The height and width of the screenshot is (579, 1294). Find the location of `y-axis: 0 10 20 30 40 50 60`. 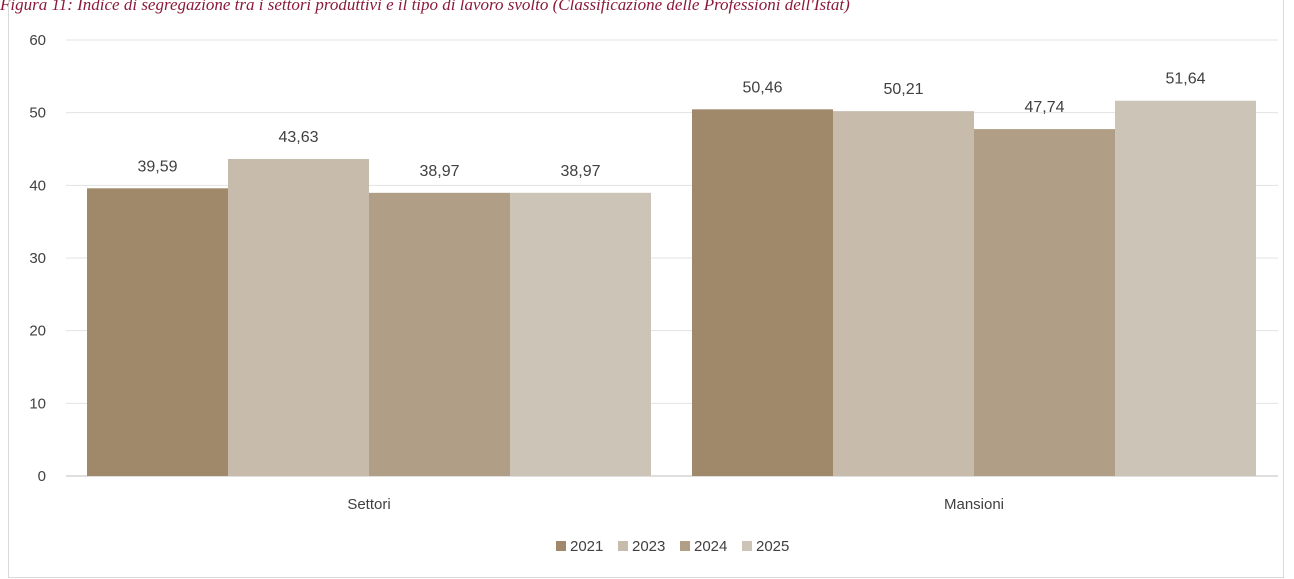

y-axis: 0 10 20 30 40 50 60 is located at coordinates (37, 258).